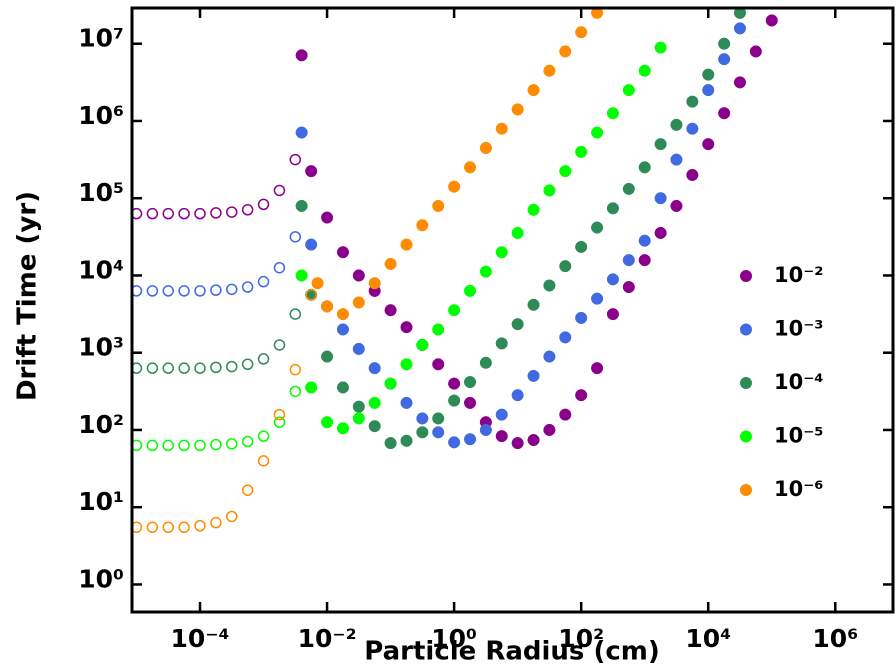 The width and height of the screenshot is (896, 667). What do you see at coordinates (708, 638) in the screenshot?
I see `x-tick-label: 10⁴` at bounding box center [708, 638].